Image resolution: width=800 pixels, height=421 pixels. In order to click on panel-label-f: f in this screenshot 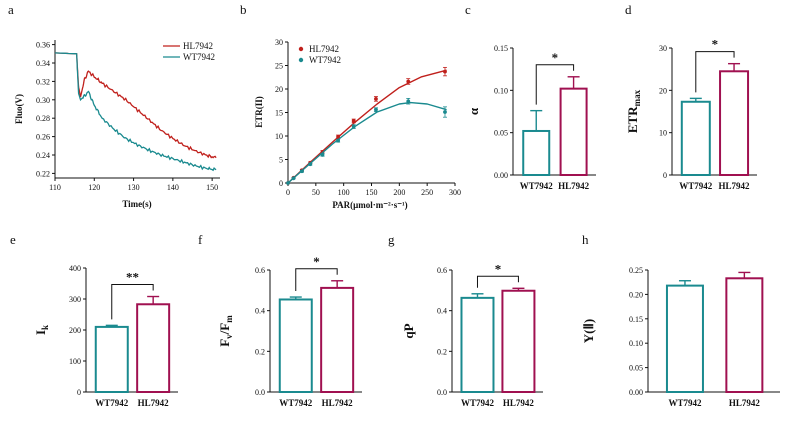, I will do `click(200, 239)`.